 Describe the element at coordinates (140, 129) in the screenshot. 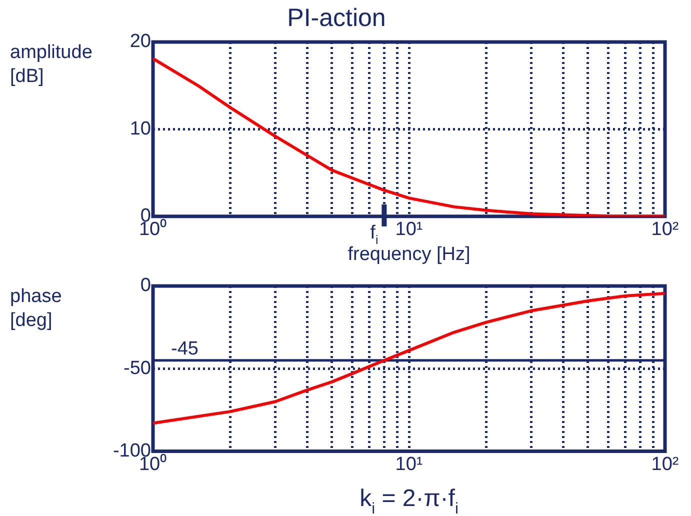

I see `y-tick-label: 10` at that location.